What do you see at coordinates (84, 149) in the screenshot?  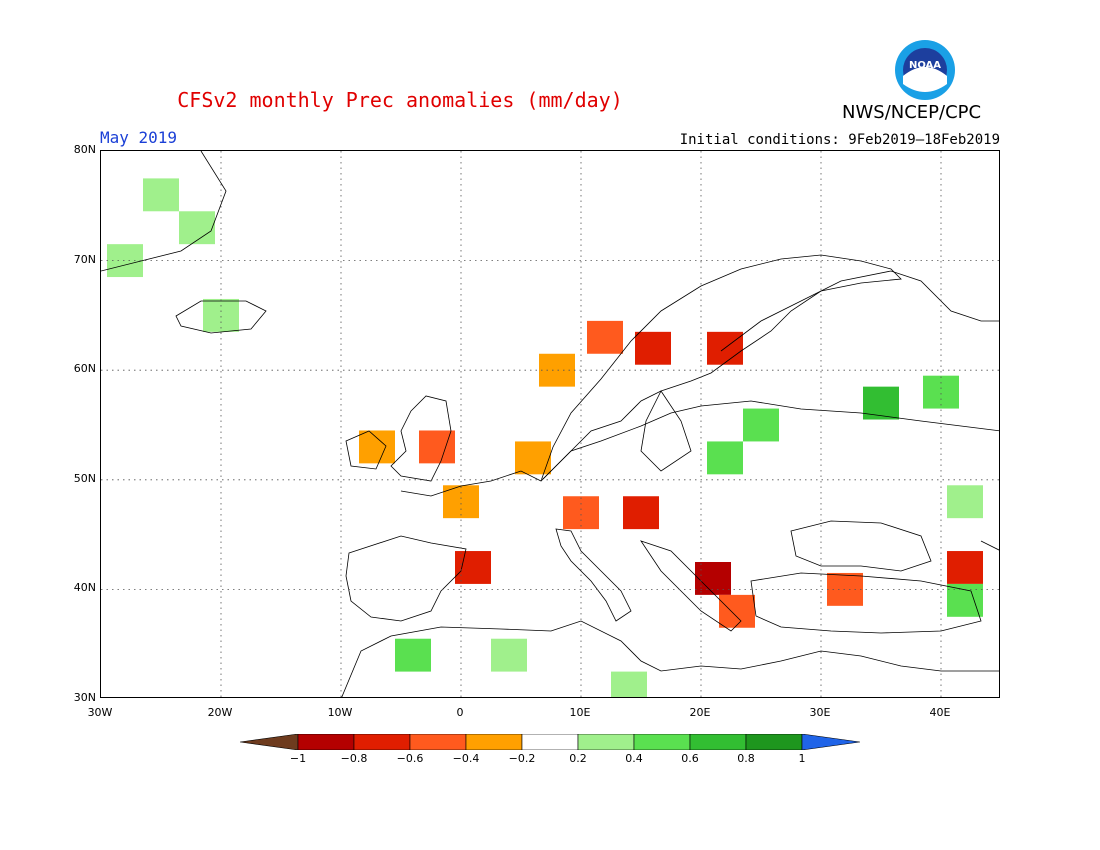 I see `lat-tick-label: 80N` at bounding box center [84, 149].